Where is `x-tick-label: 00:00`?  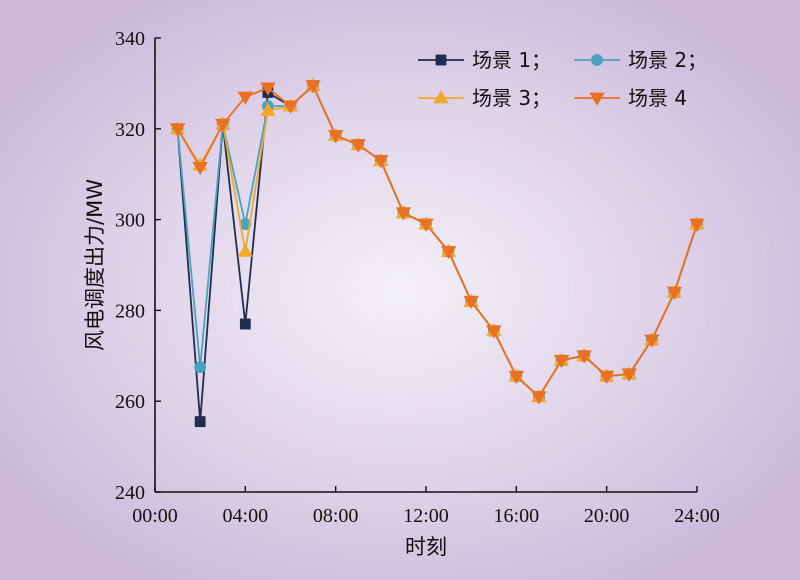
x-tick-label: 00:00 is located at coordinates (155, 516).